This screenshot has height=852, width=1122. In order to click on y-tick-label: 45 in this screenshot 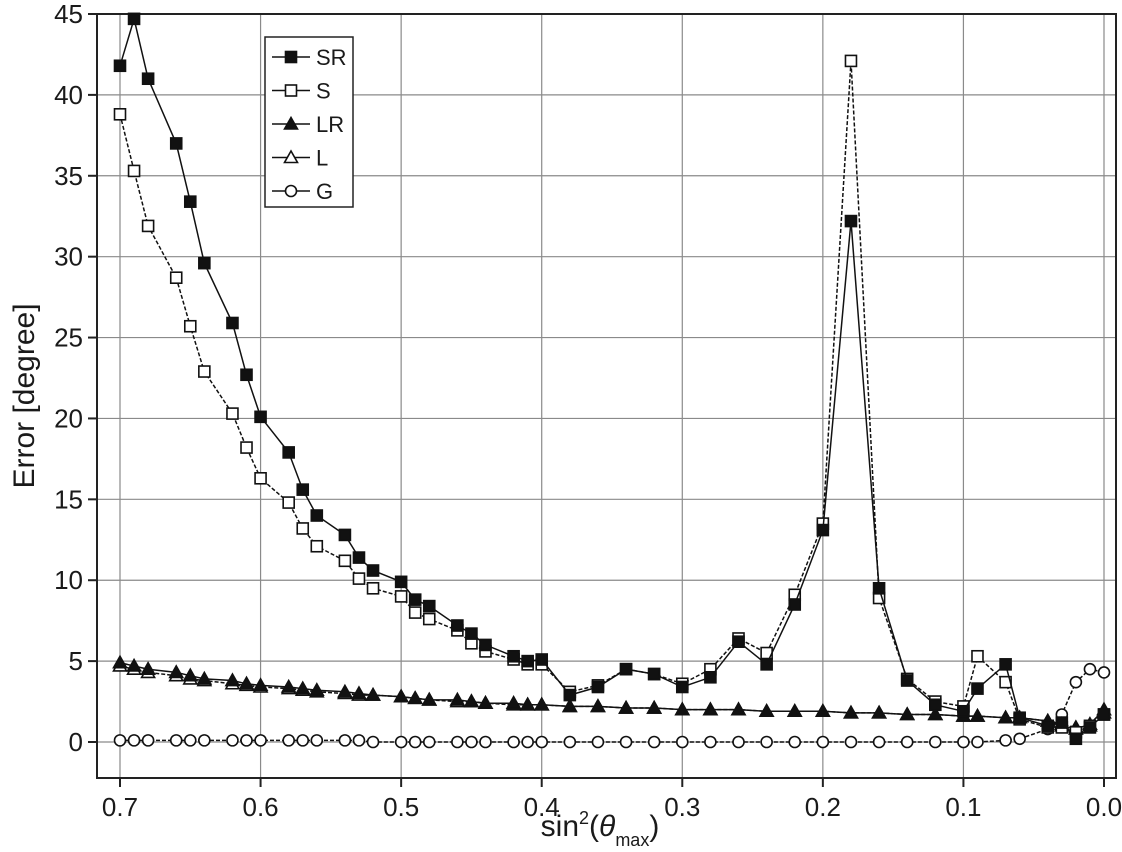, I will do `click(68, 14)`.